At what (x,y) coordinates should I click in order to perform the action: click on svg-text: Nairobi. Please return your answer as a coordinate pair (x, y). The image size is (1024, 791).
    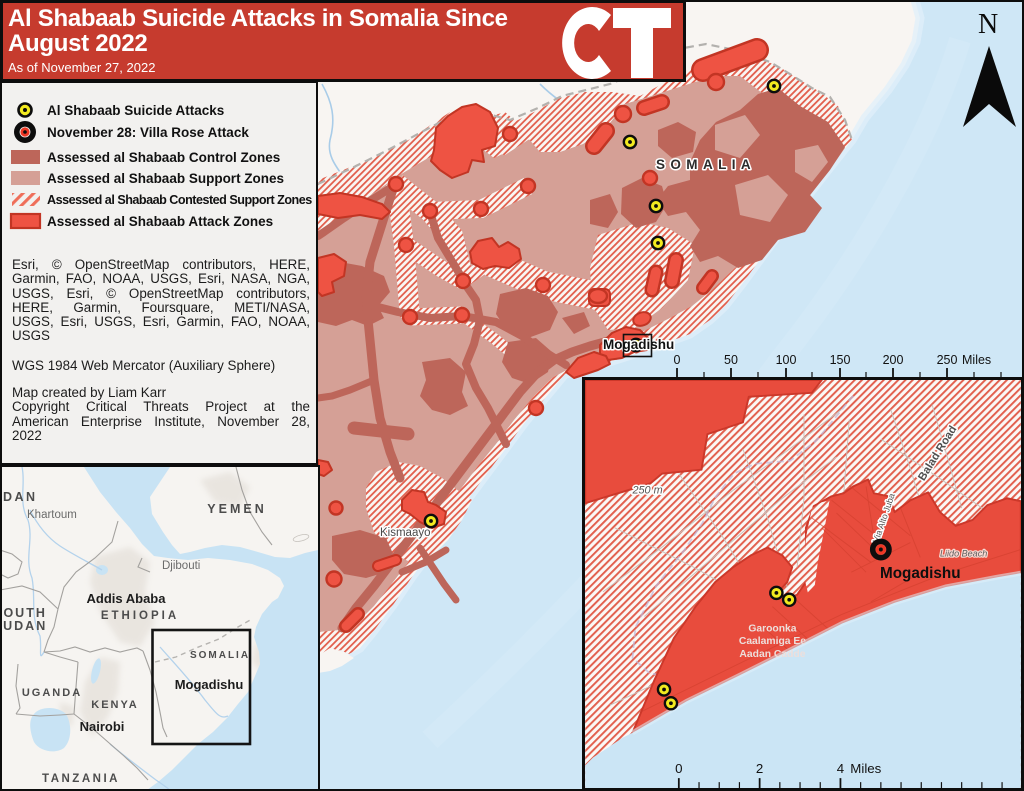
    Looking at the image, I should click on (102, 726).